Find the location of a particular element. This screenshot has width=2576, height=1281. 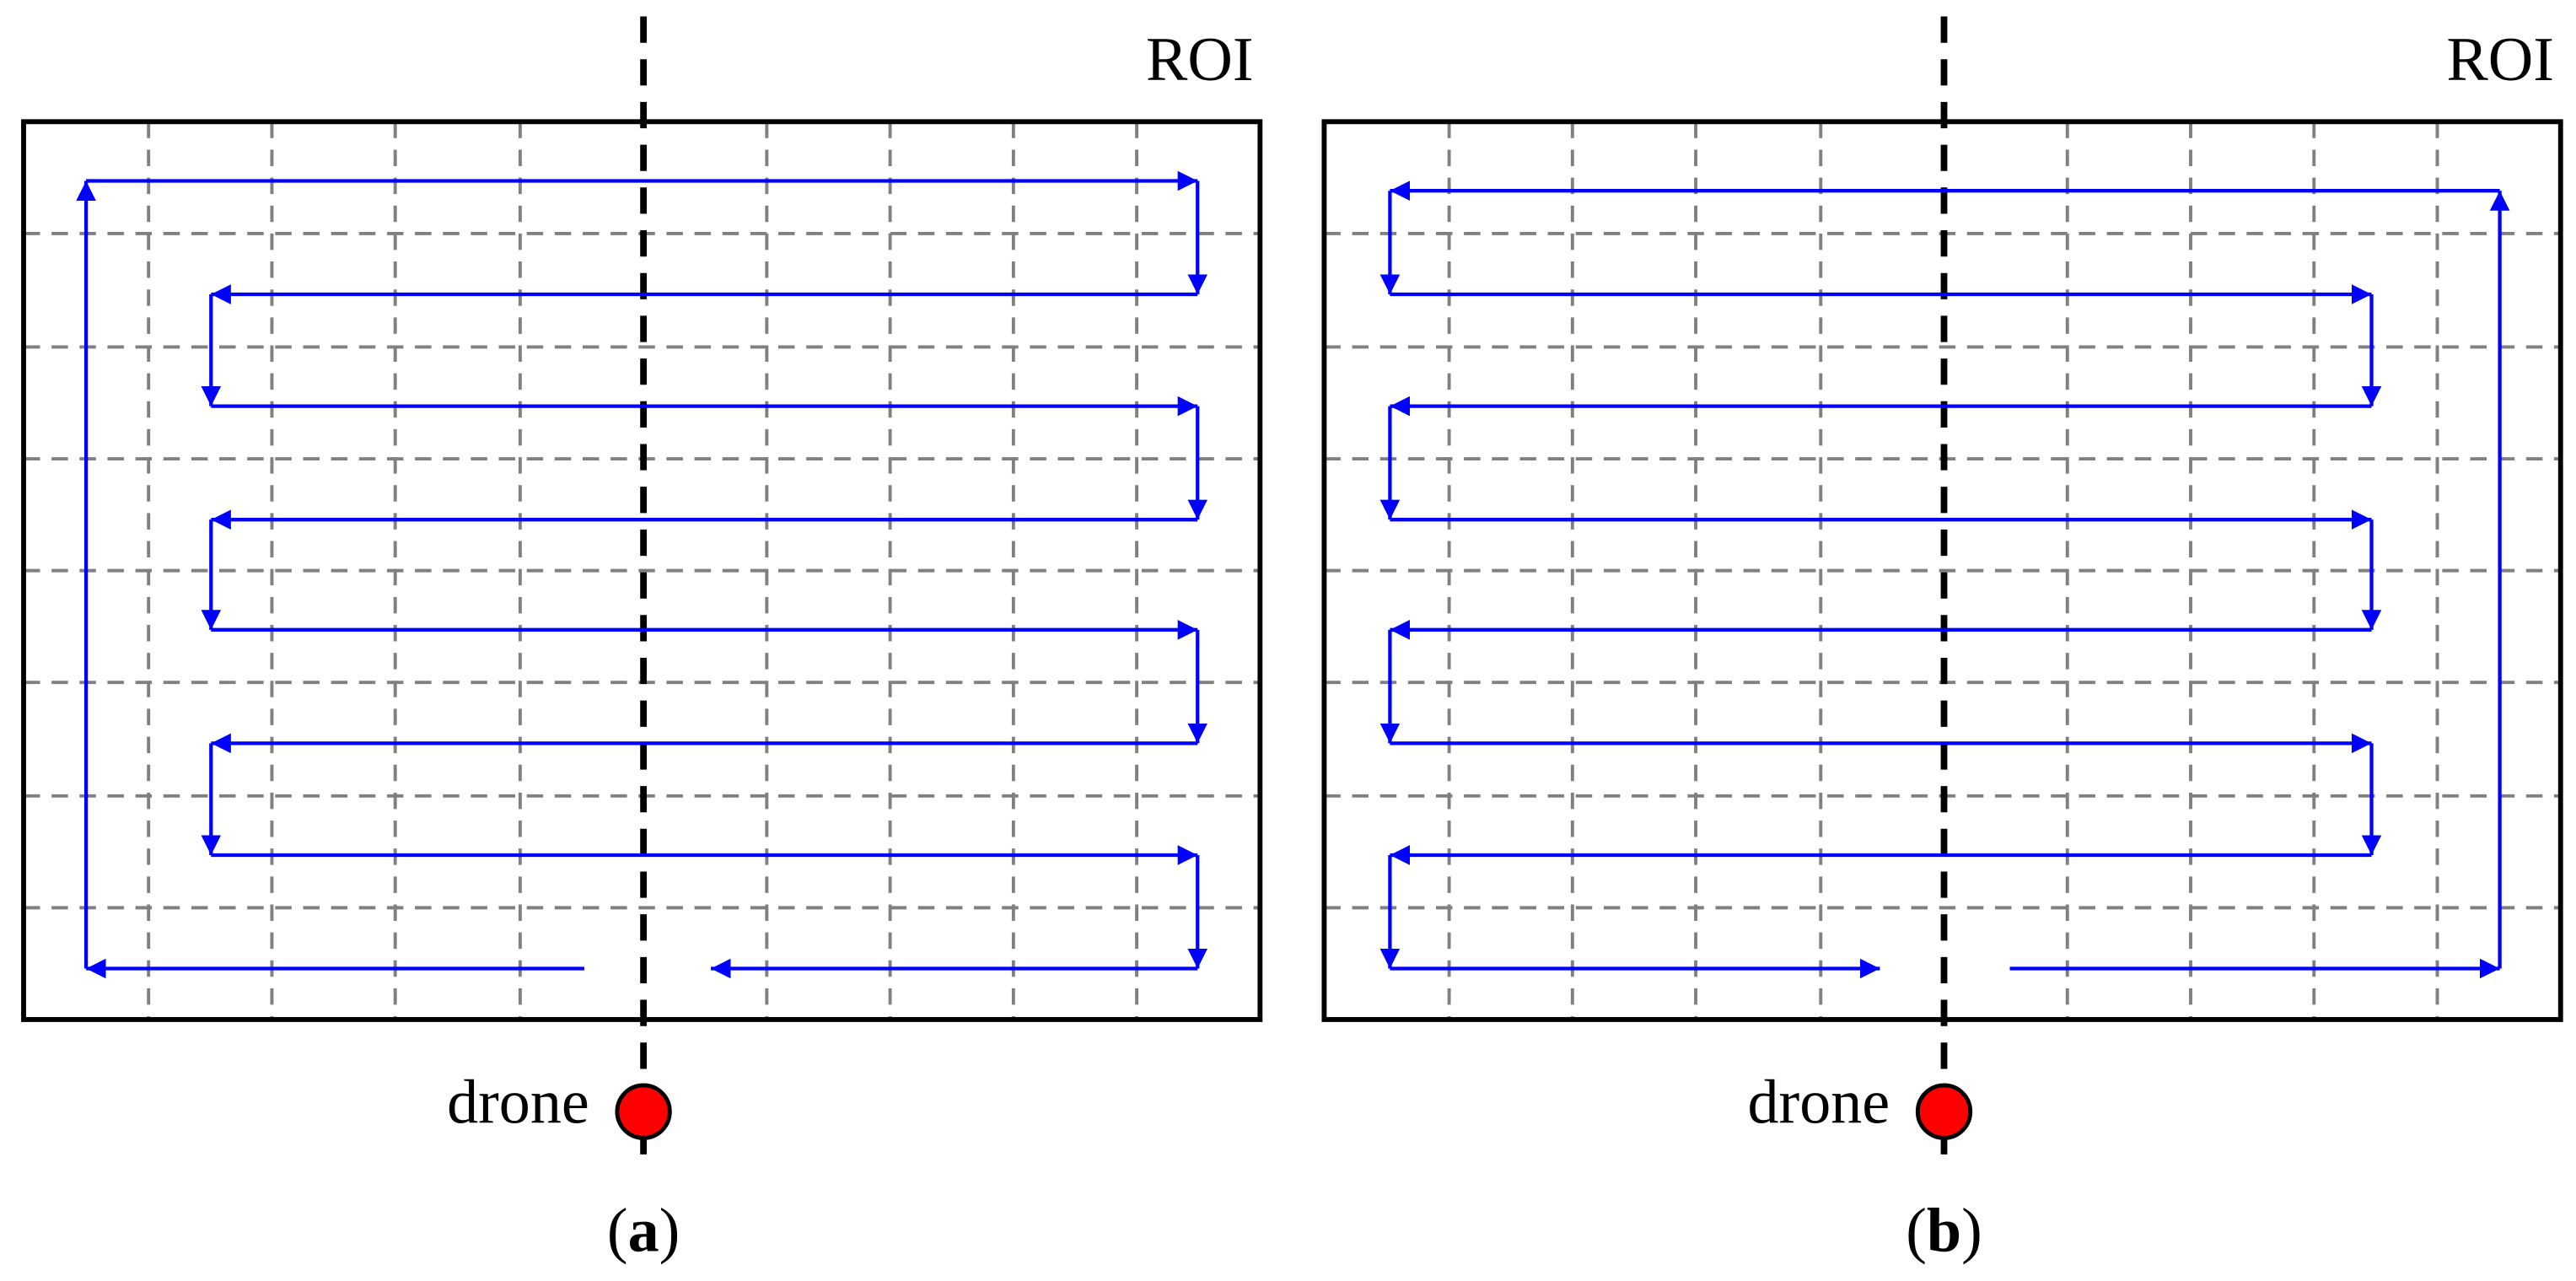

caption-part: b is located at coordinates (1944, 1230).